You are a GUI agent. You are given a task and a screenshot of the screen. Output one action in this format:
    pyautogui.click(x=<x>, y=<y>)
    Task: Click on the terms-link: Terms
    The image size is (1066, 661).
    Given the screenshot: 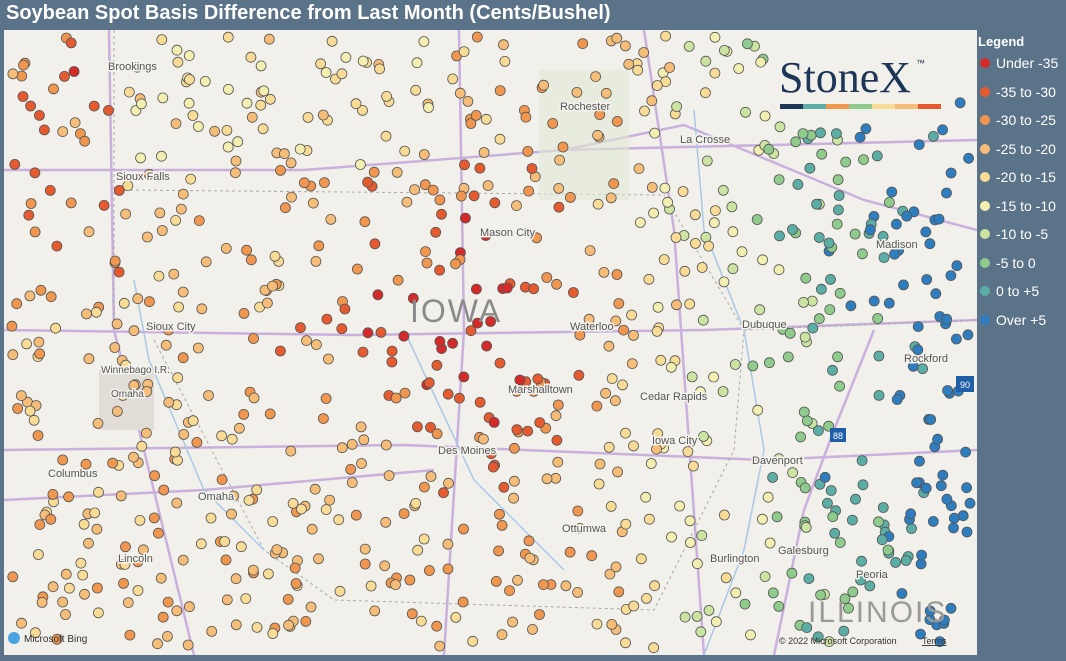 What is the action you would take?
    pyautogui.click(x=934, y=641)
    